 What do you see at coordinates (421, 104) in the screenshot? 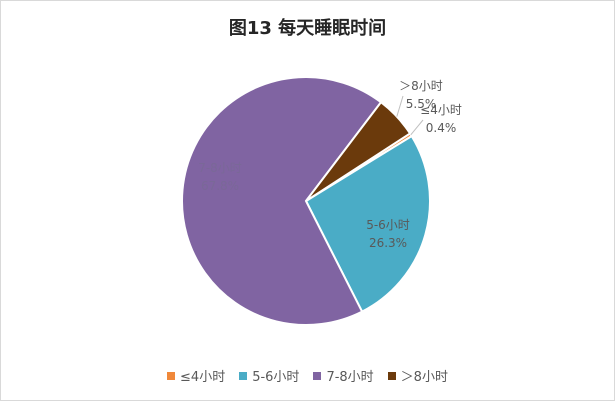
I see `slice-value-label: 5.5%` at bounding box center [421, 104].